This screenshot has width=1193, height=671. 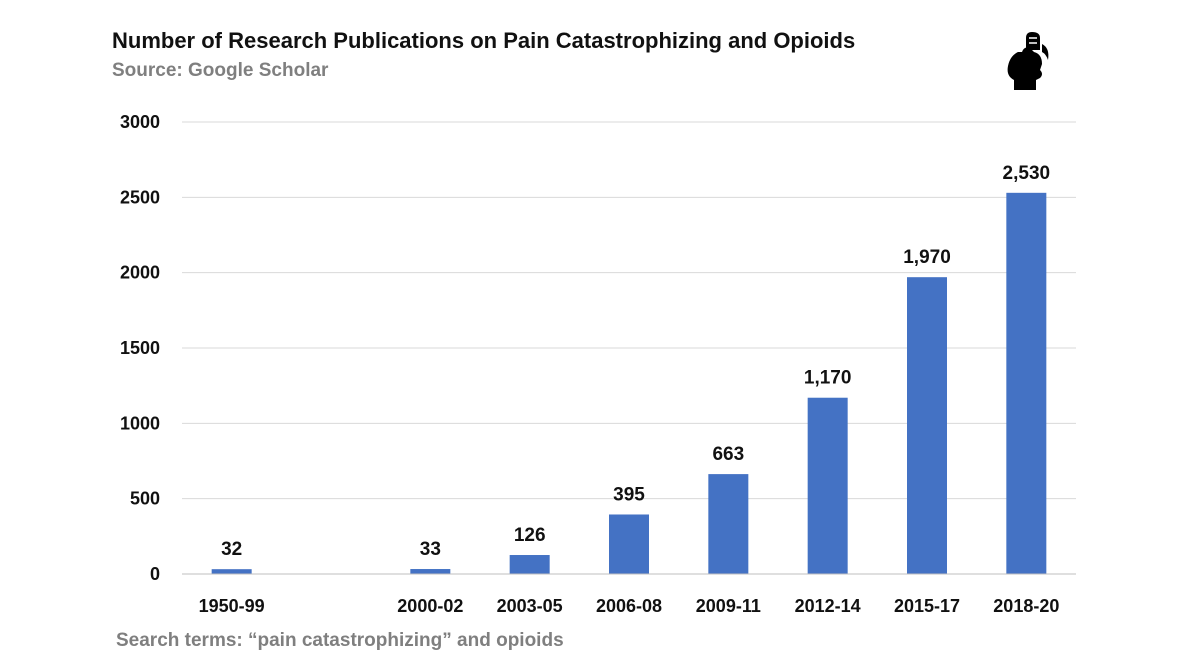 I want to click on x-tick-label: 2000-02, so click(x=430, y=606).